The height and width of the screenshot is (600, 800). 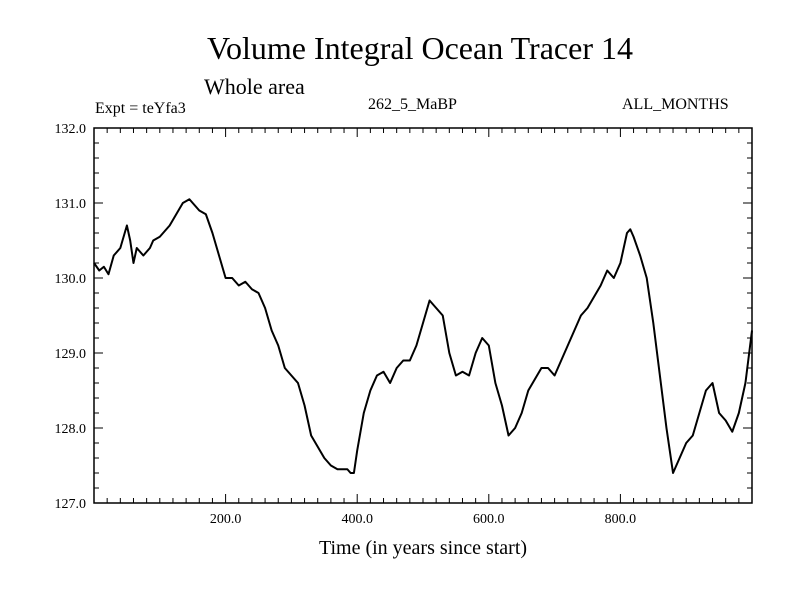 I want to click on experiment-label: Expt = teYfa3, so click(x=140, y=108).